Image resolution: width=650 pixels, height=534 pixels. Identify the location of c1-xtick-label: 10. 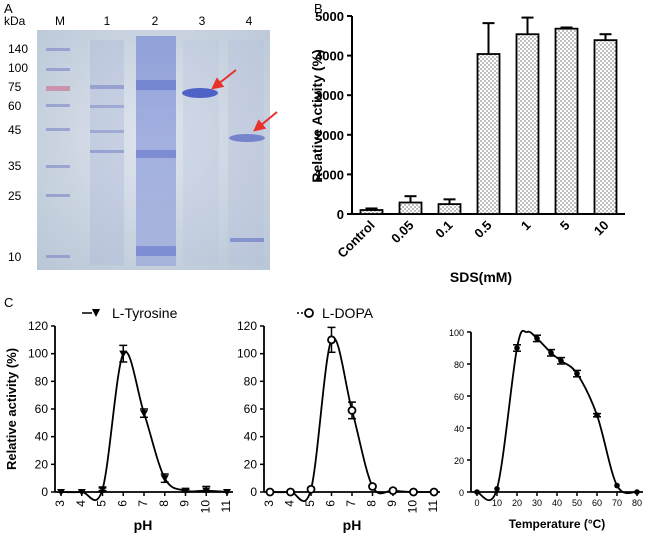
(205, 507).